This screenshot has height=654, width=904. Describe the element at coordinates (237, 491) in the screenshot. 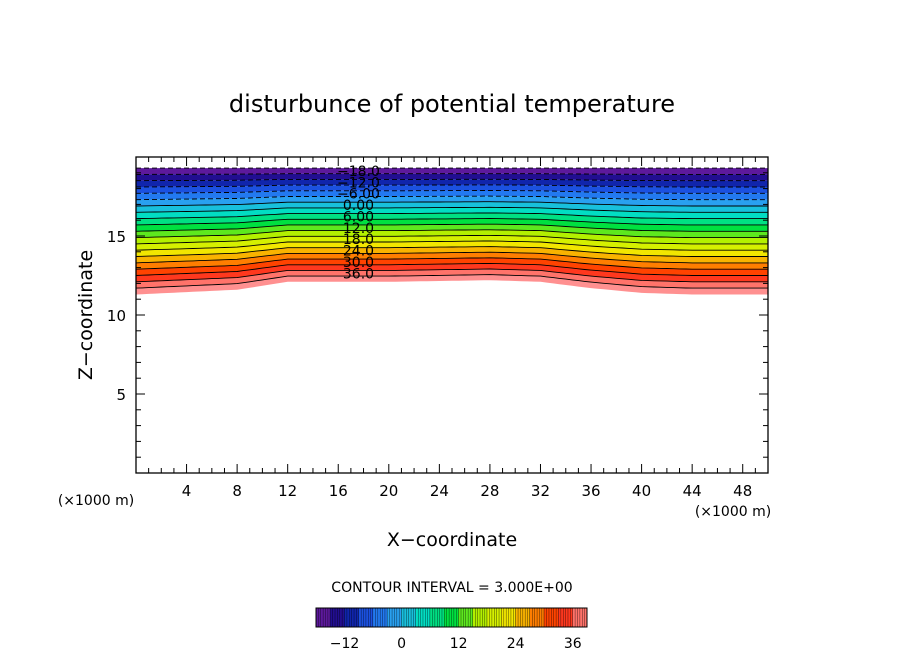

I see `x-tick-label: 8` at that location.